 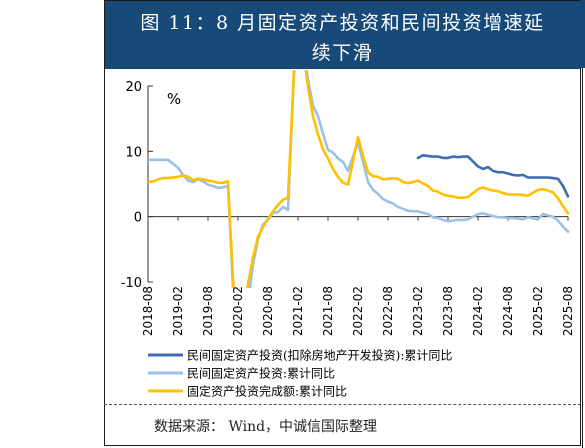 What do you see at coordinates (131, 283) in the screenshot?
I see `y-tick-label: -10` at bounding box center [131, 283].